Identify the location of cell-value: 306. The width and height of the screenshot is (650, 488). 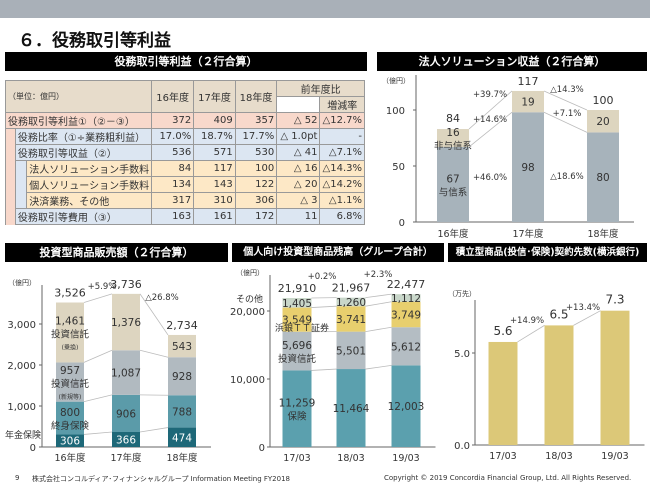
(256, 200).